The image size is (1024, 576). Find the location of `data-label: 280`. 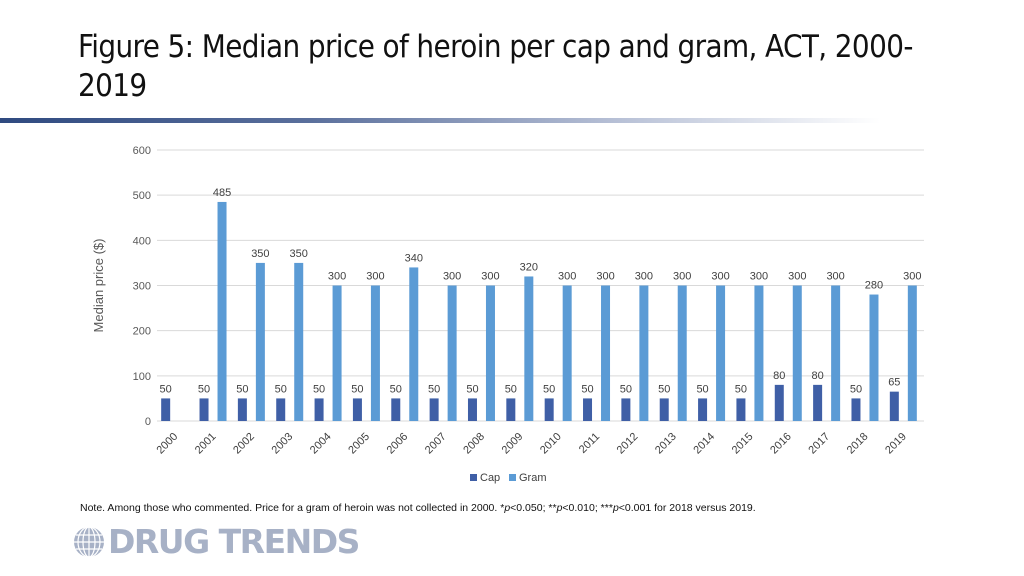

data-label: 280 is located at coordinates (874, 286).